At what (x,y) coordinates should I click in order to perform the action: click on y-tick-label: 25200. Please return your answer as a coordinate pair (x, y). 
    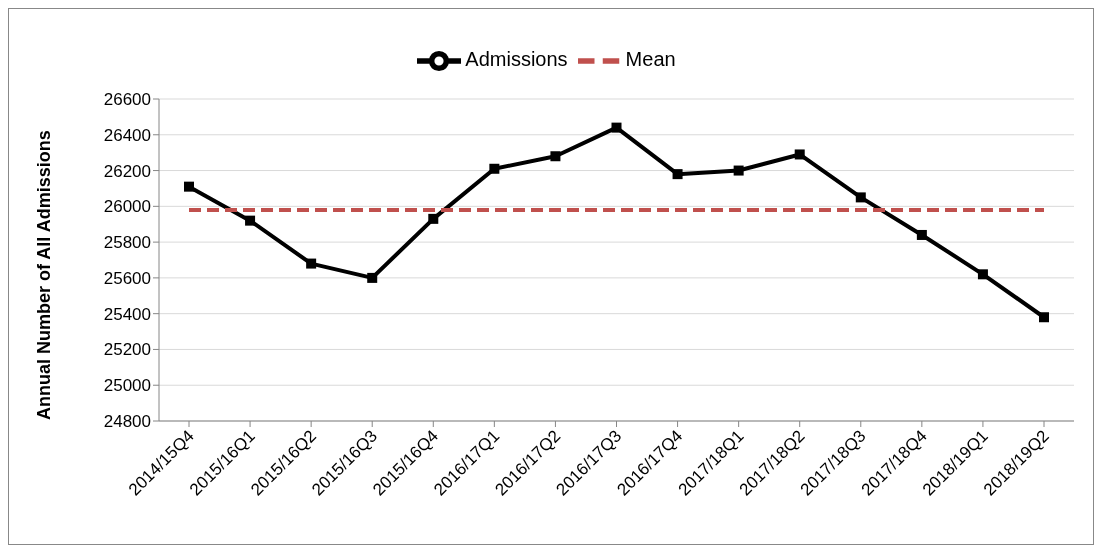
    Looking at the image, I should click on (127, 350).